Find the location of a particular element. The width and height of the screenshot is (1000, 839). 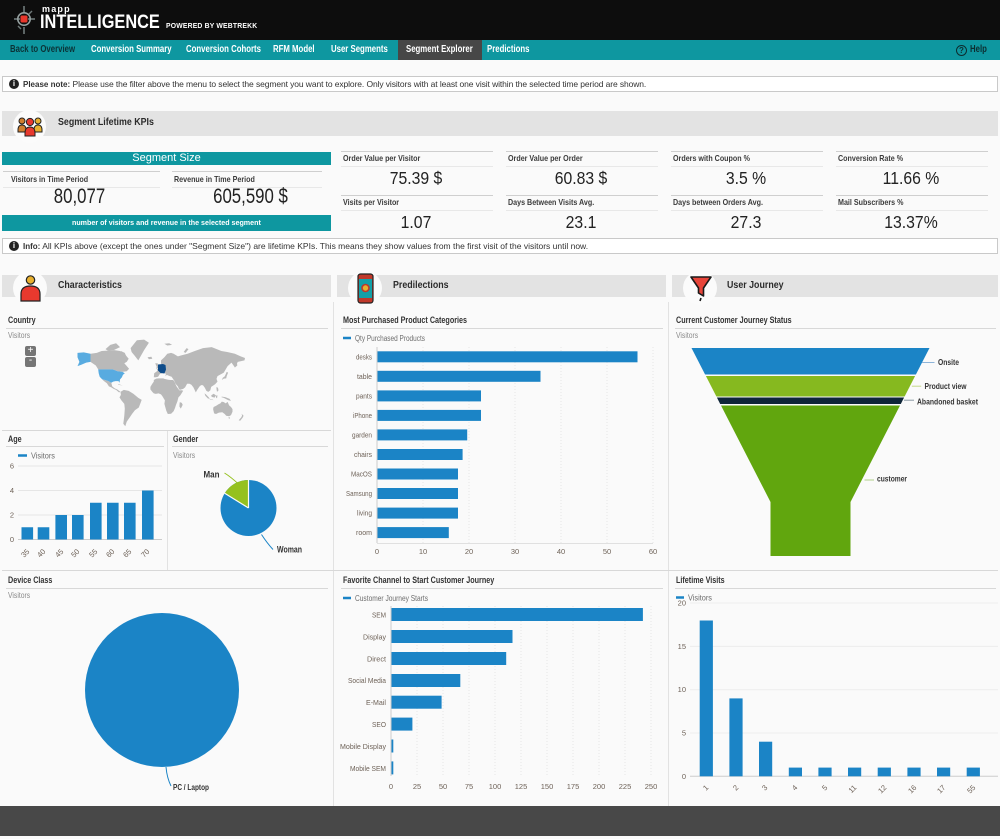

svg-text: 16 is located at coordinates (912, 789).